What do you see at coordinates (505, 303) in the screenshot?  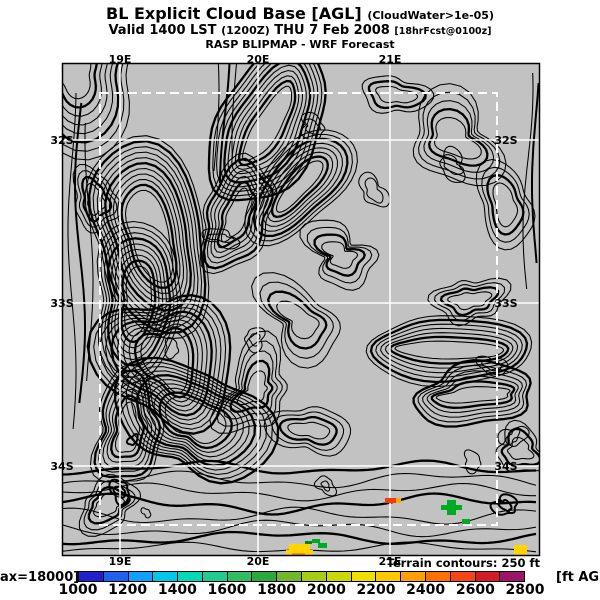 I see `lat-label-right: 33S` at bounding box center [505, 303].